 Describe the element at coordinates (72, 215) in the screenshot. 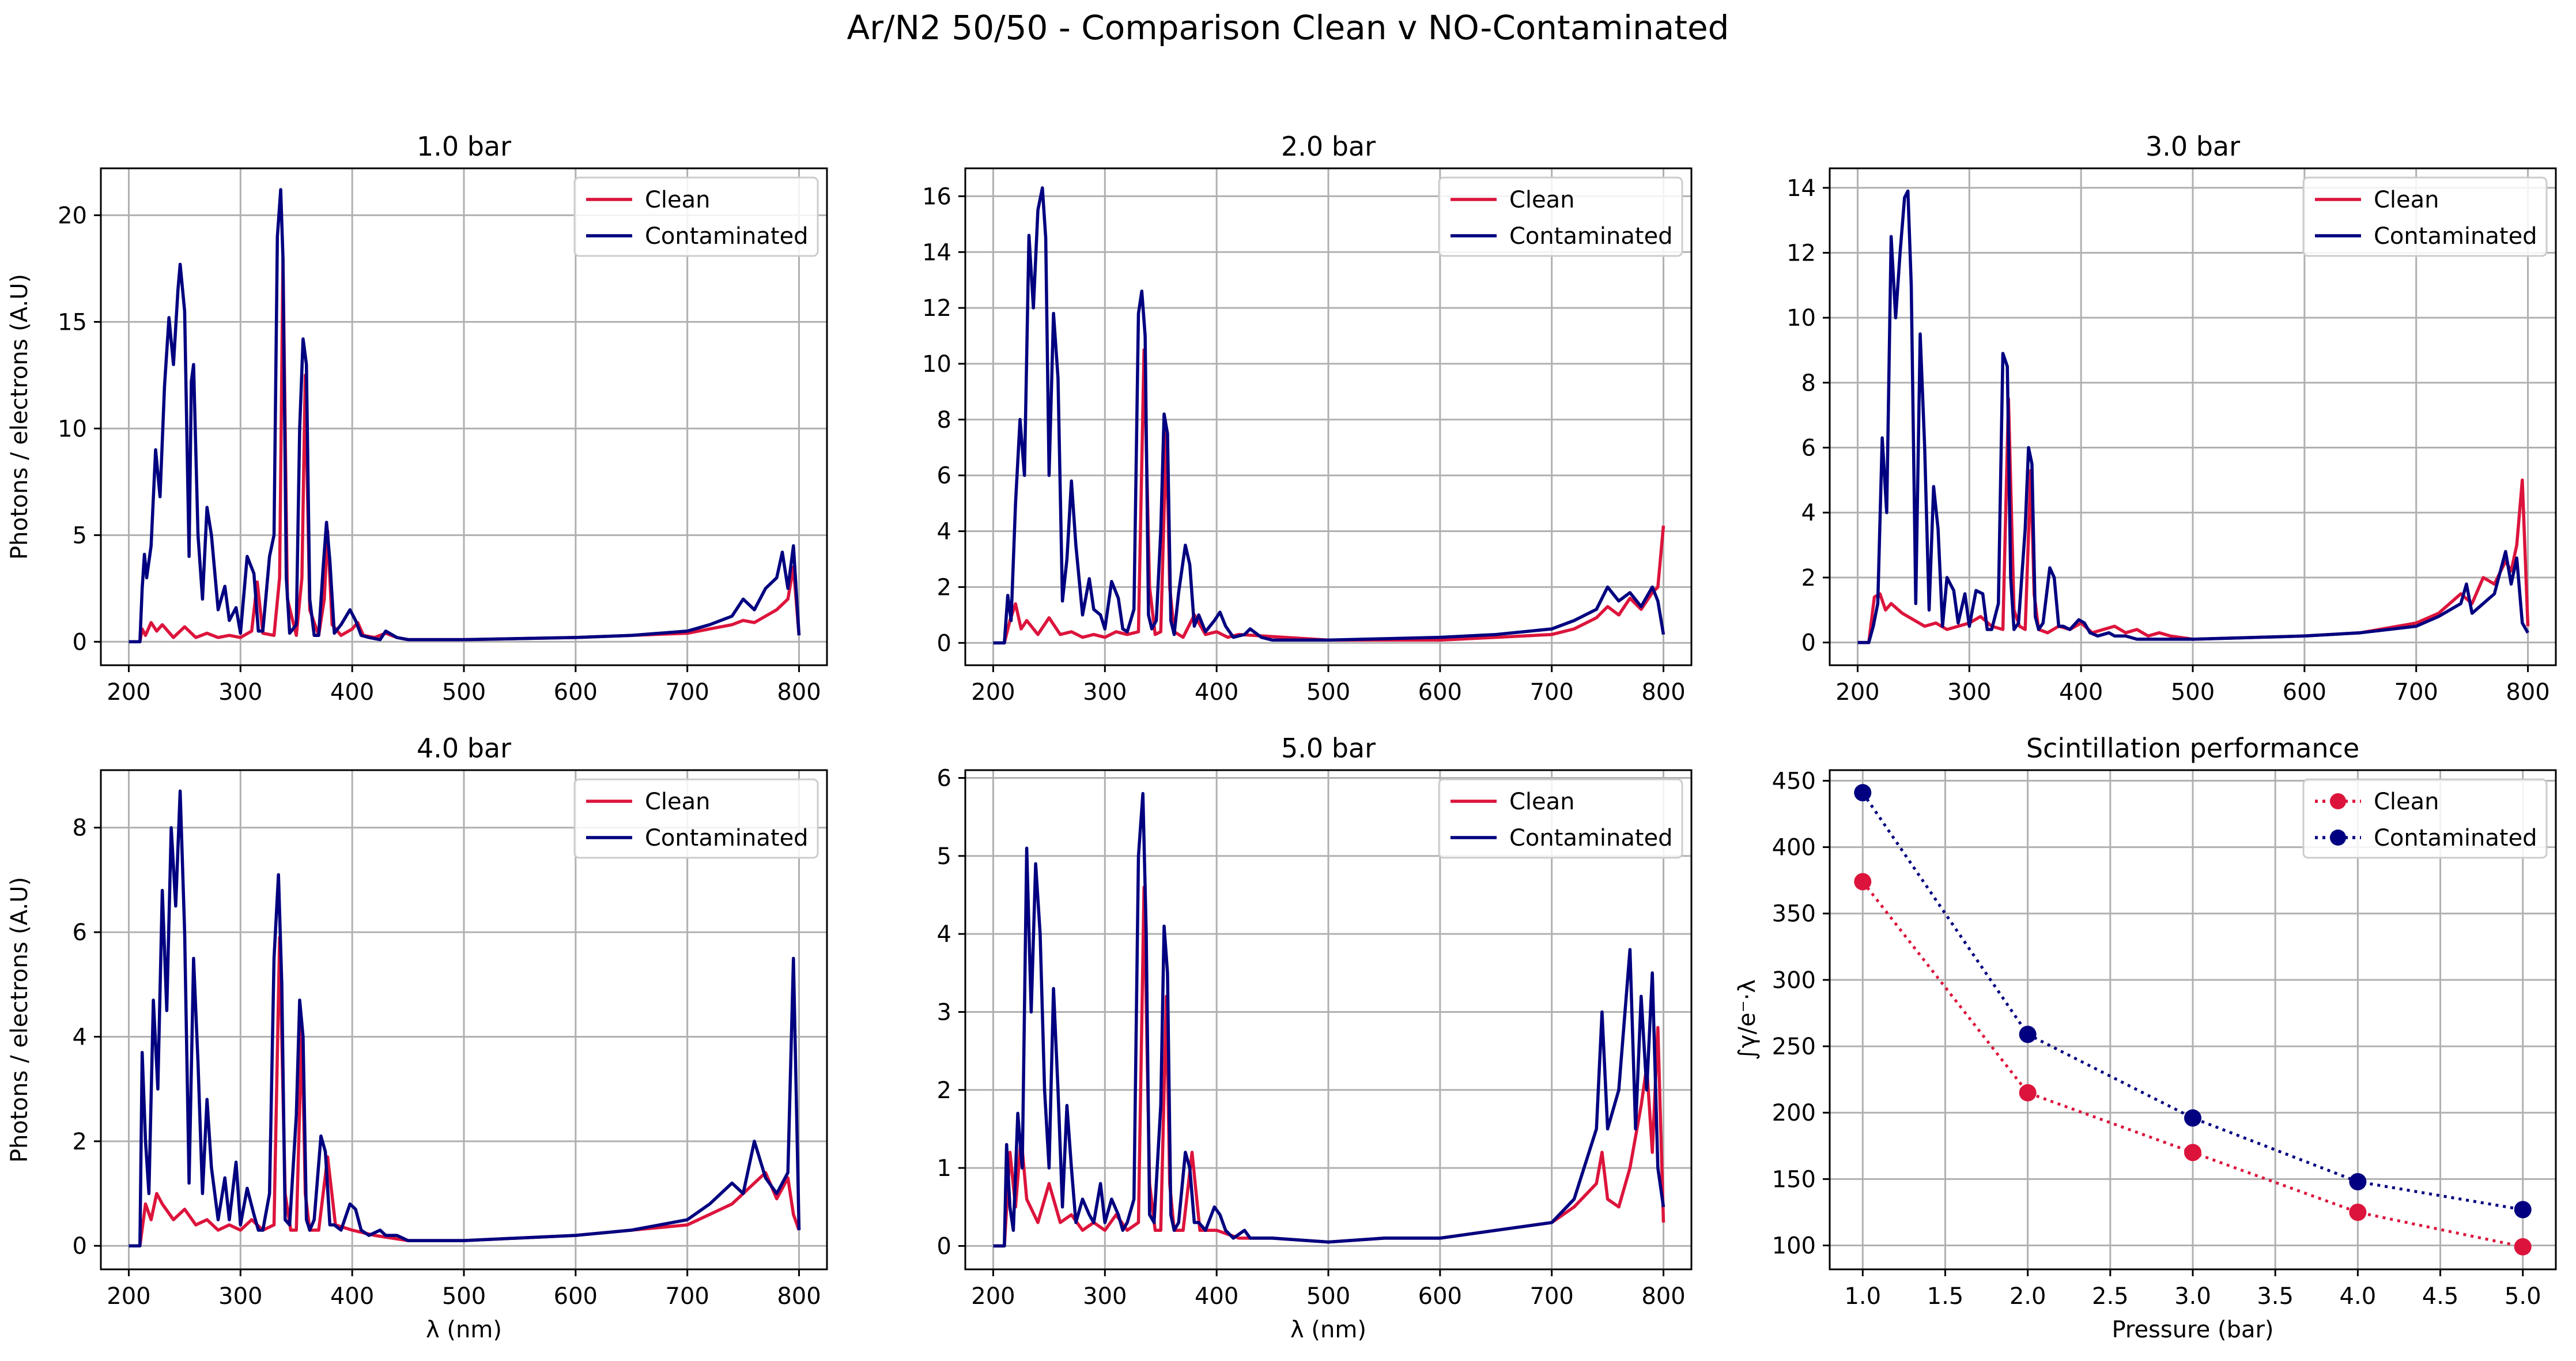

I see `tick-label-y: 20` at that location.